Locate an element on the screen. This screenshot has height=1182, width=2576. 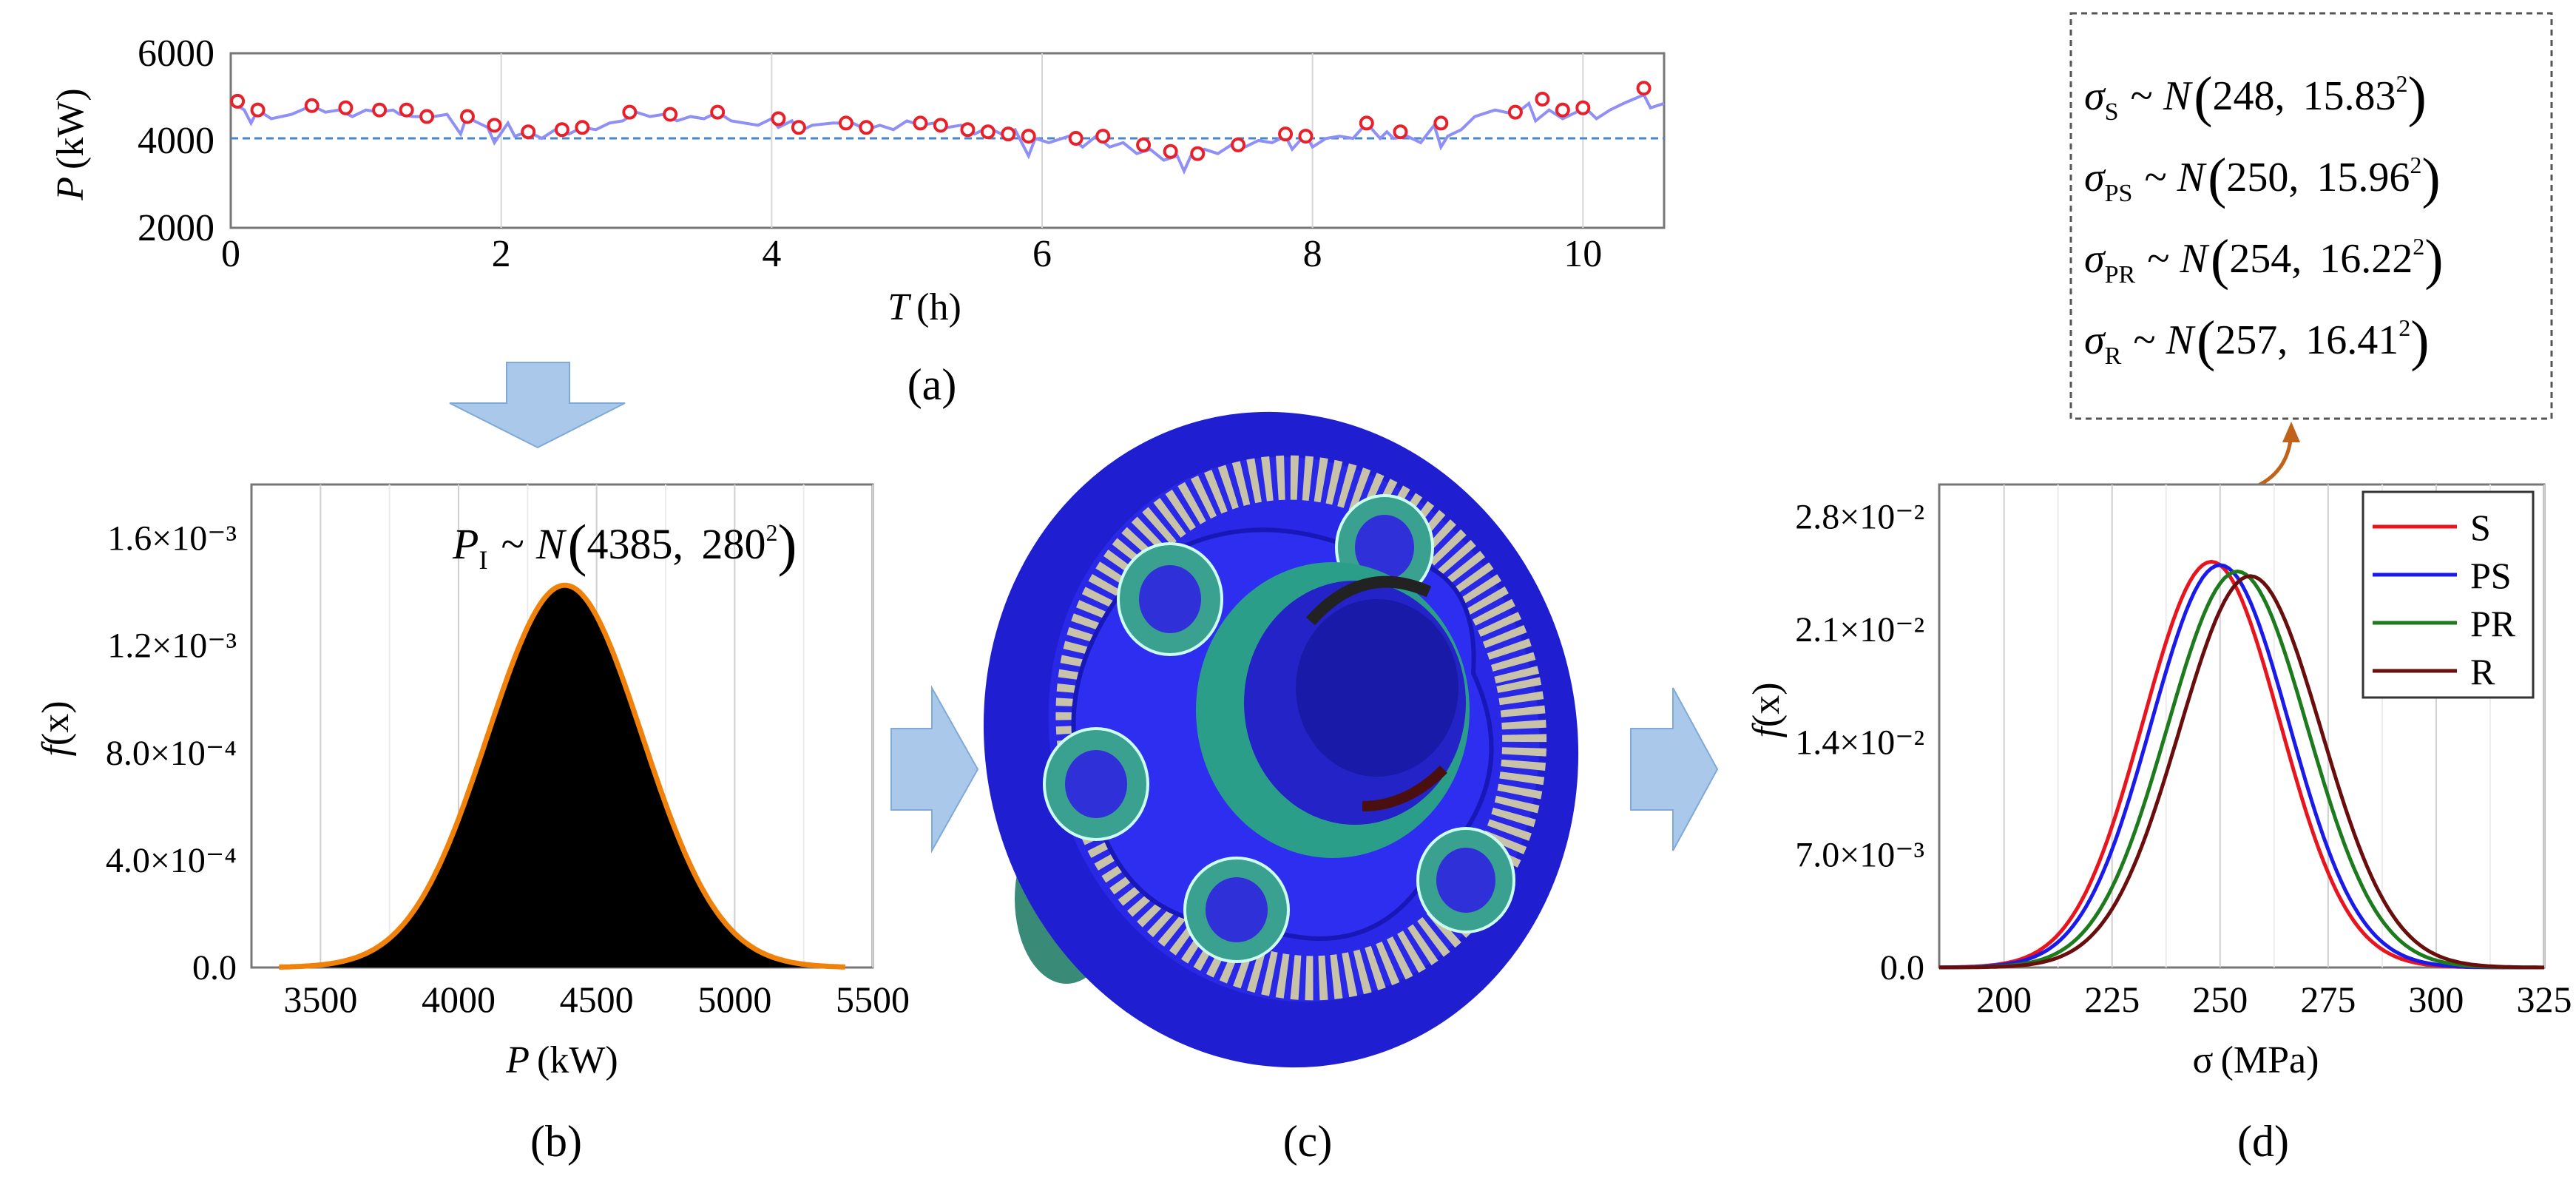
panel-a-x-label: T (h) is located at coordinates (924, 307).